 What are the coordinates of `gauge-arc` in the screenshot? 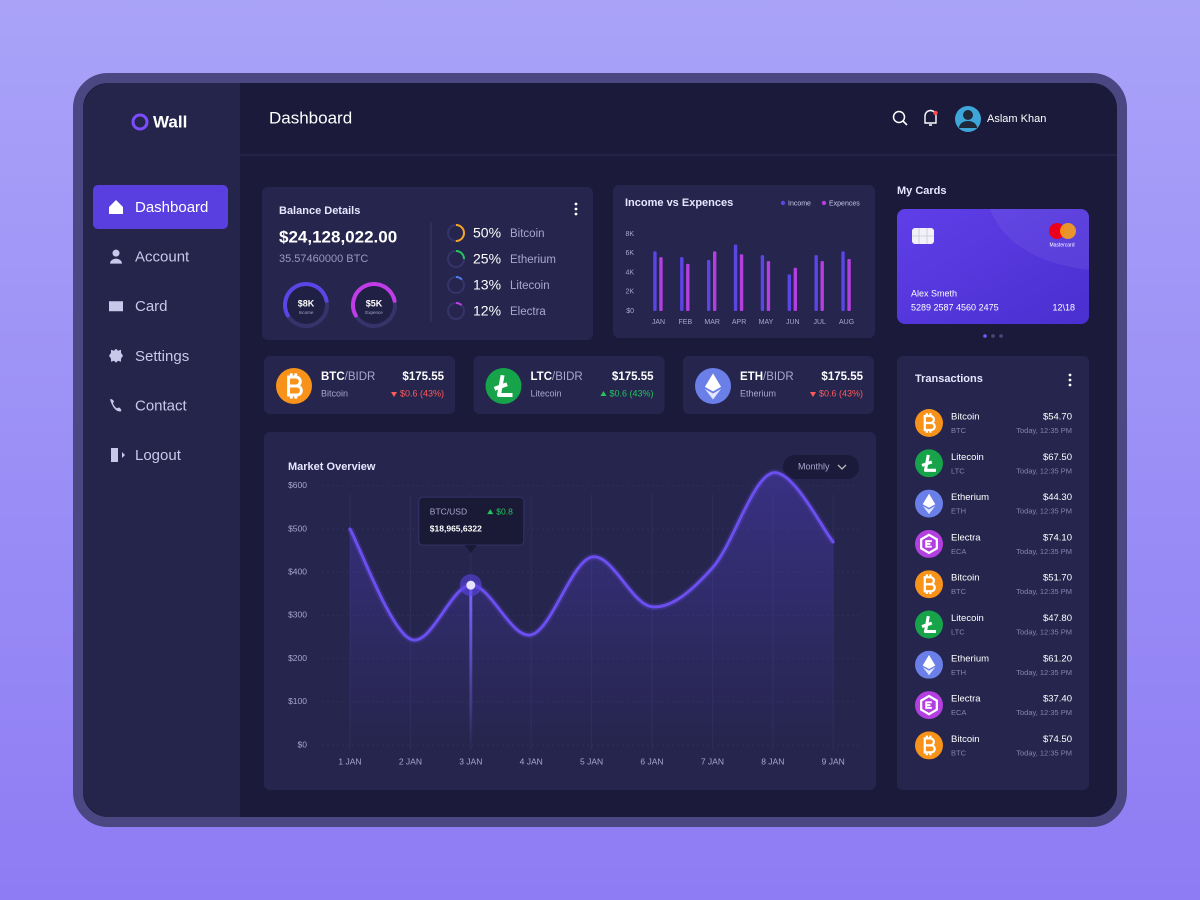 It's located at (374, 305).